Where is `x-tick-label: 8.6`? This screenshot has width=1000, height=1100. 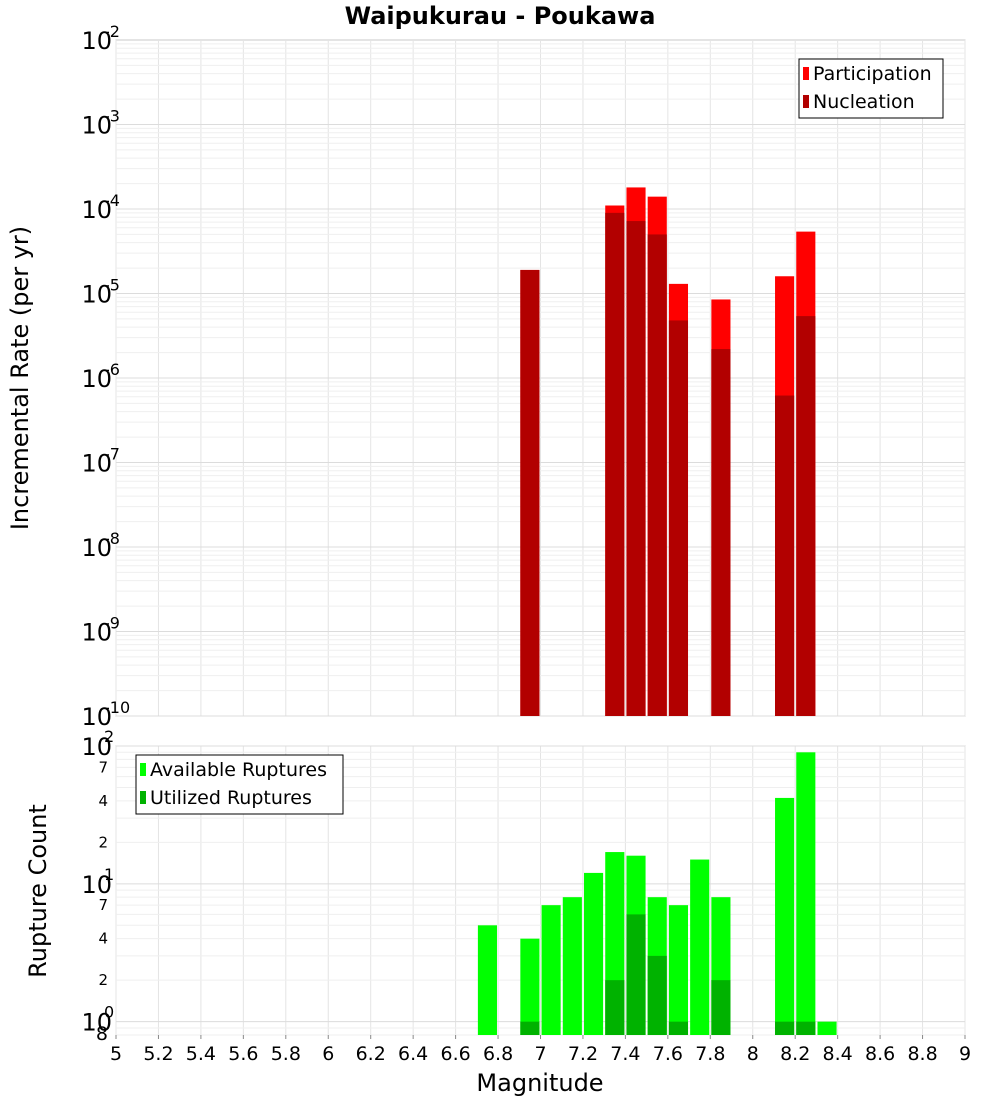
x-tick-label: 8.6 is located at coordinates (880, 1054).